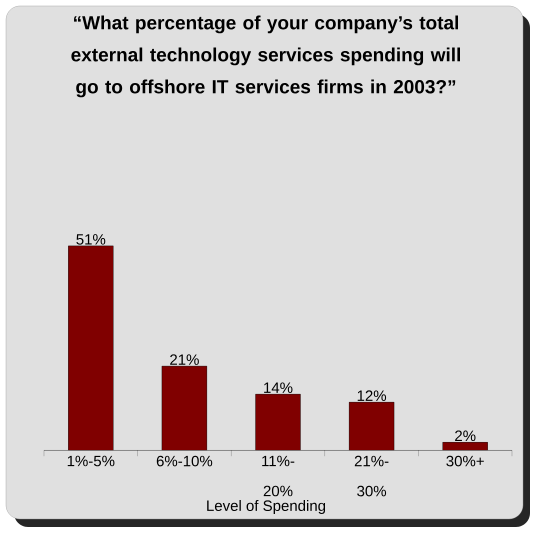  Describe the element at coordinates (278, 476) in the screenshot. I see `category-label: 11%-20%` at that location.